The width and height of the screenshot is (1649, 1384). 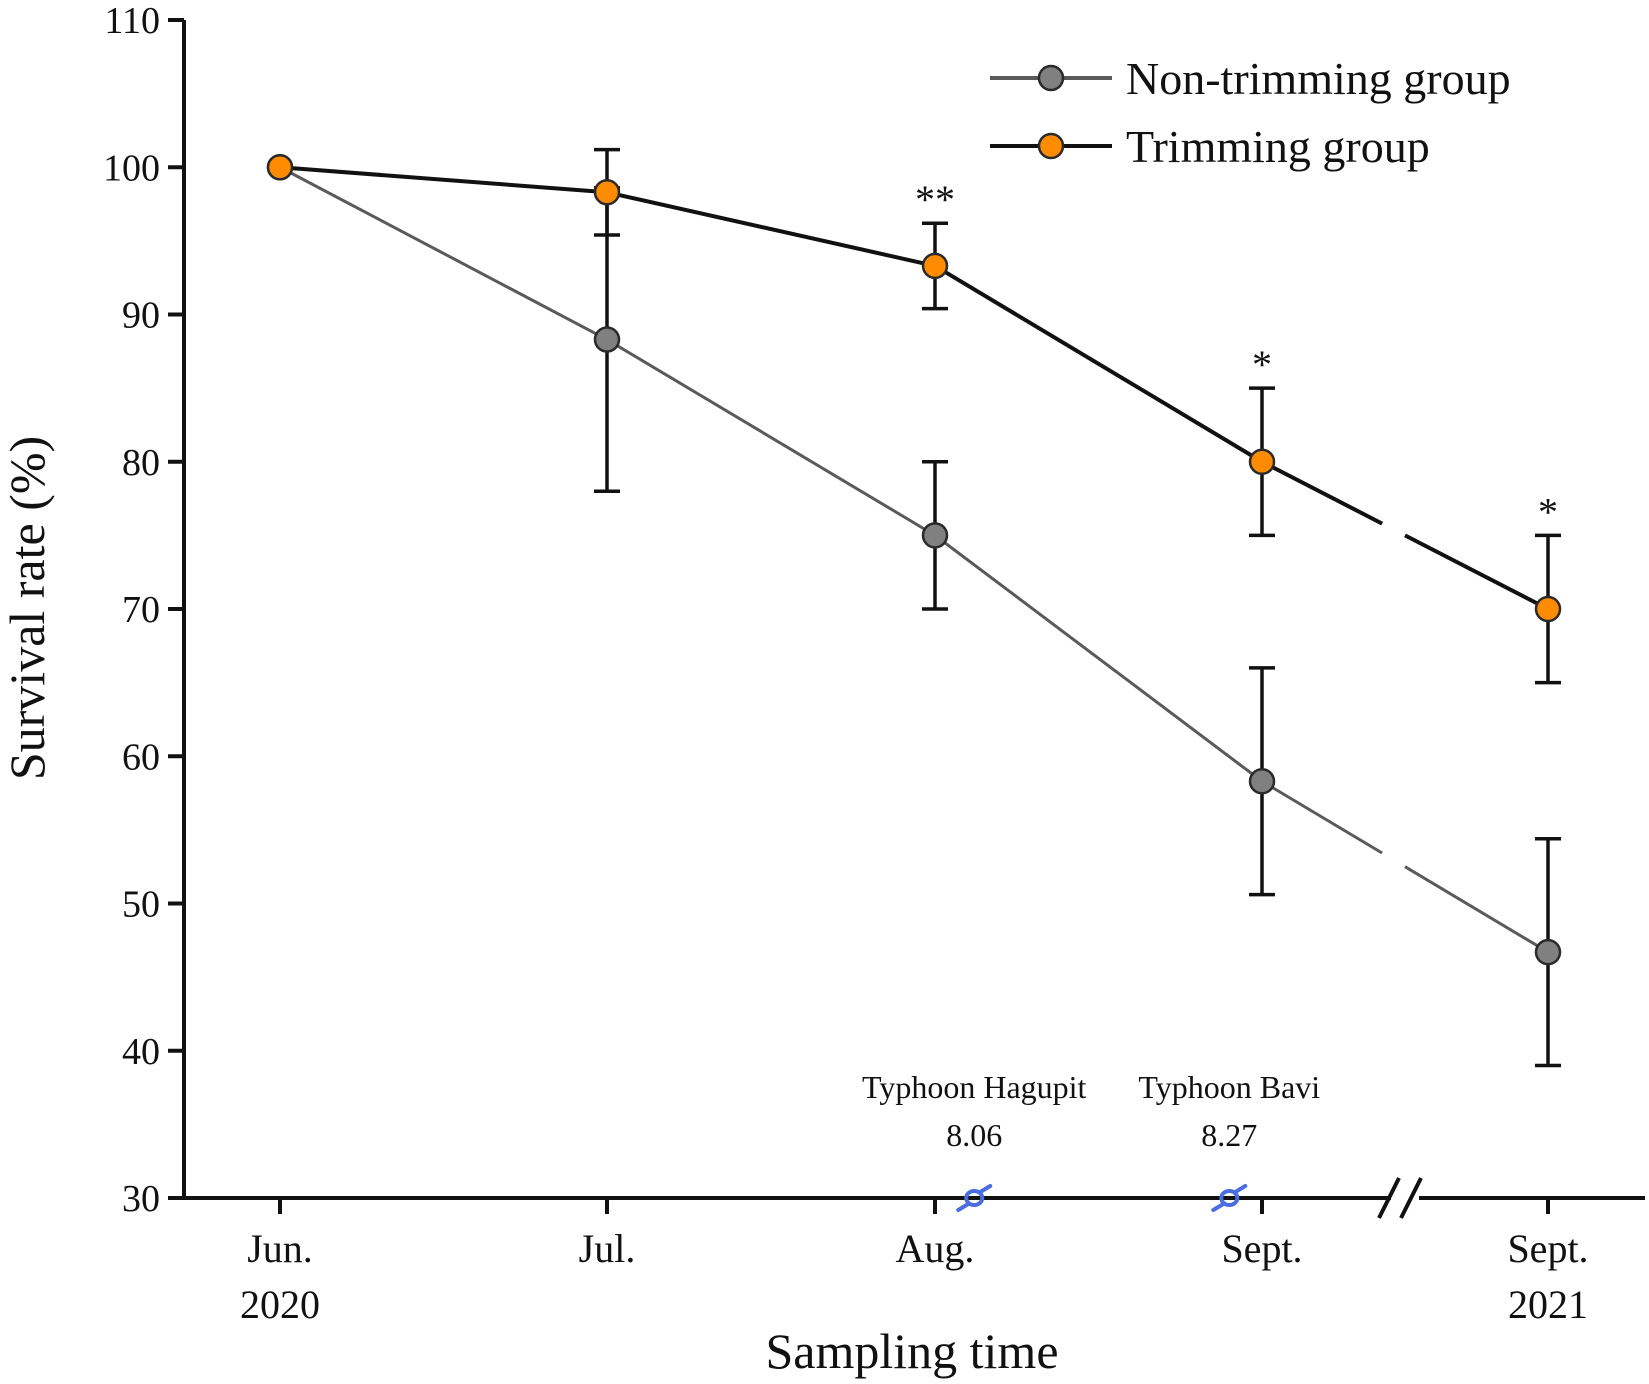 What do you see at coordinates (974, 1087) in the screenshot?
I see `typhoon-name: Typhoon Hagupit` at bounding box center [974, 1087].